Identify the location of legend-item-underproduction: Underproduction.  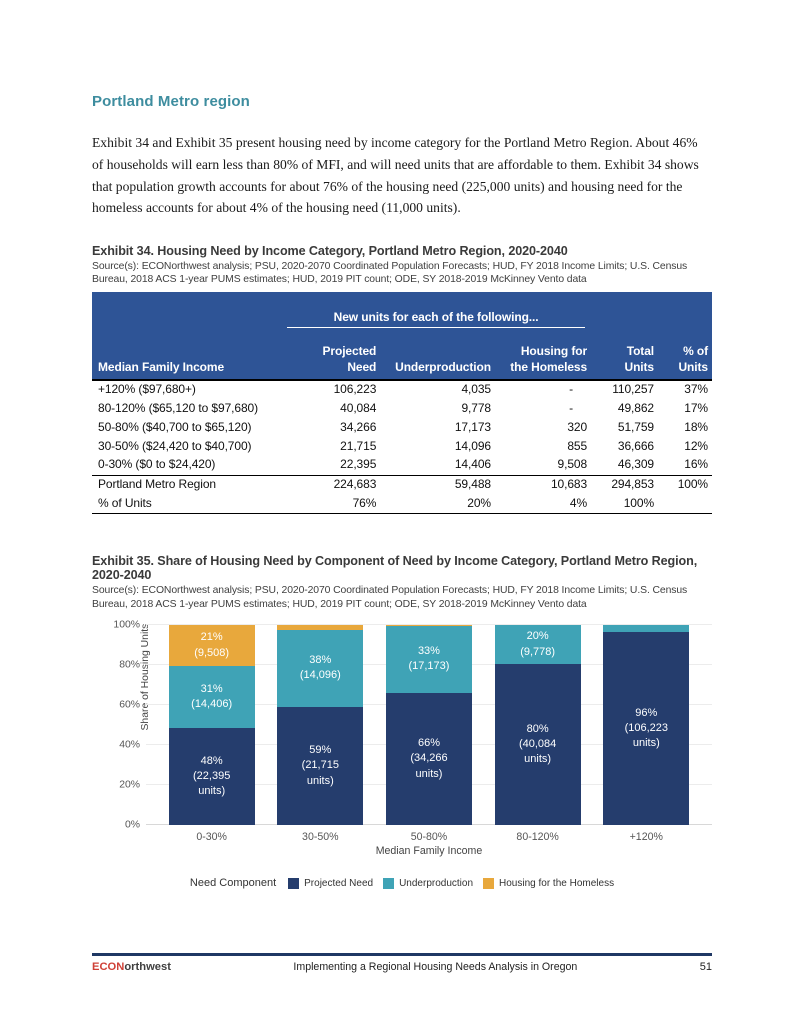
(428, 883).